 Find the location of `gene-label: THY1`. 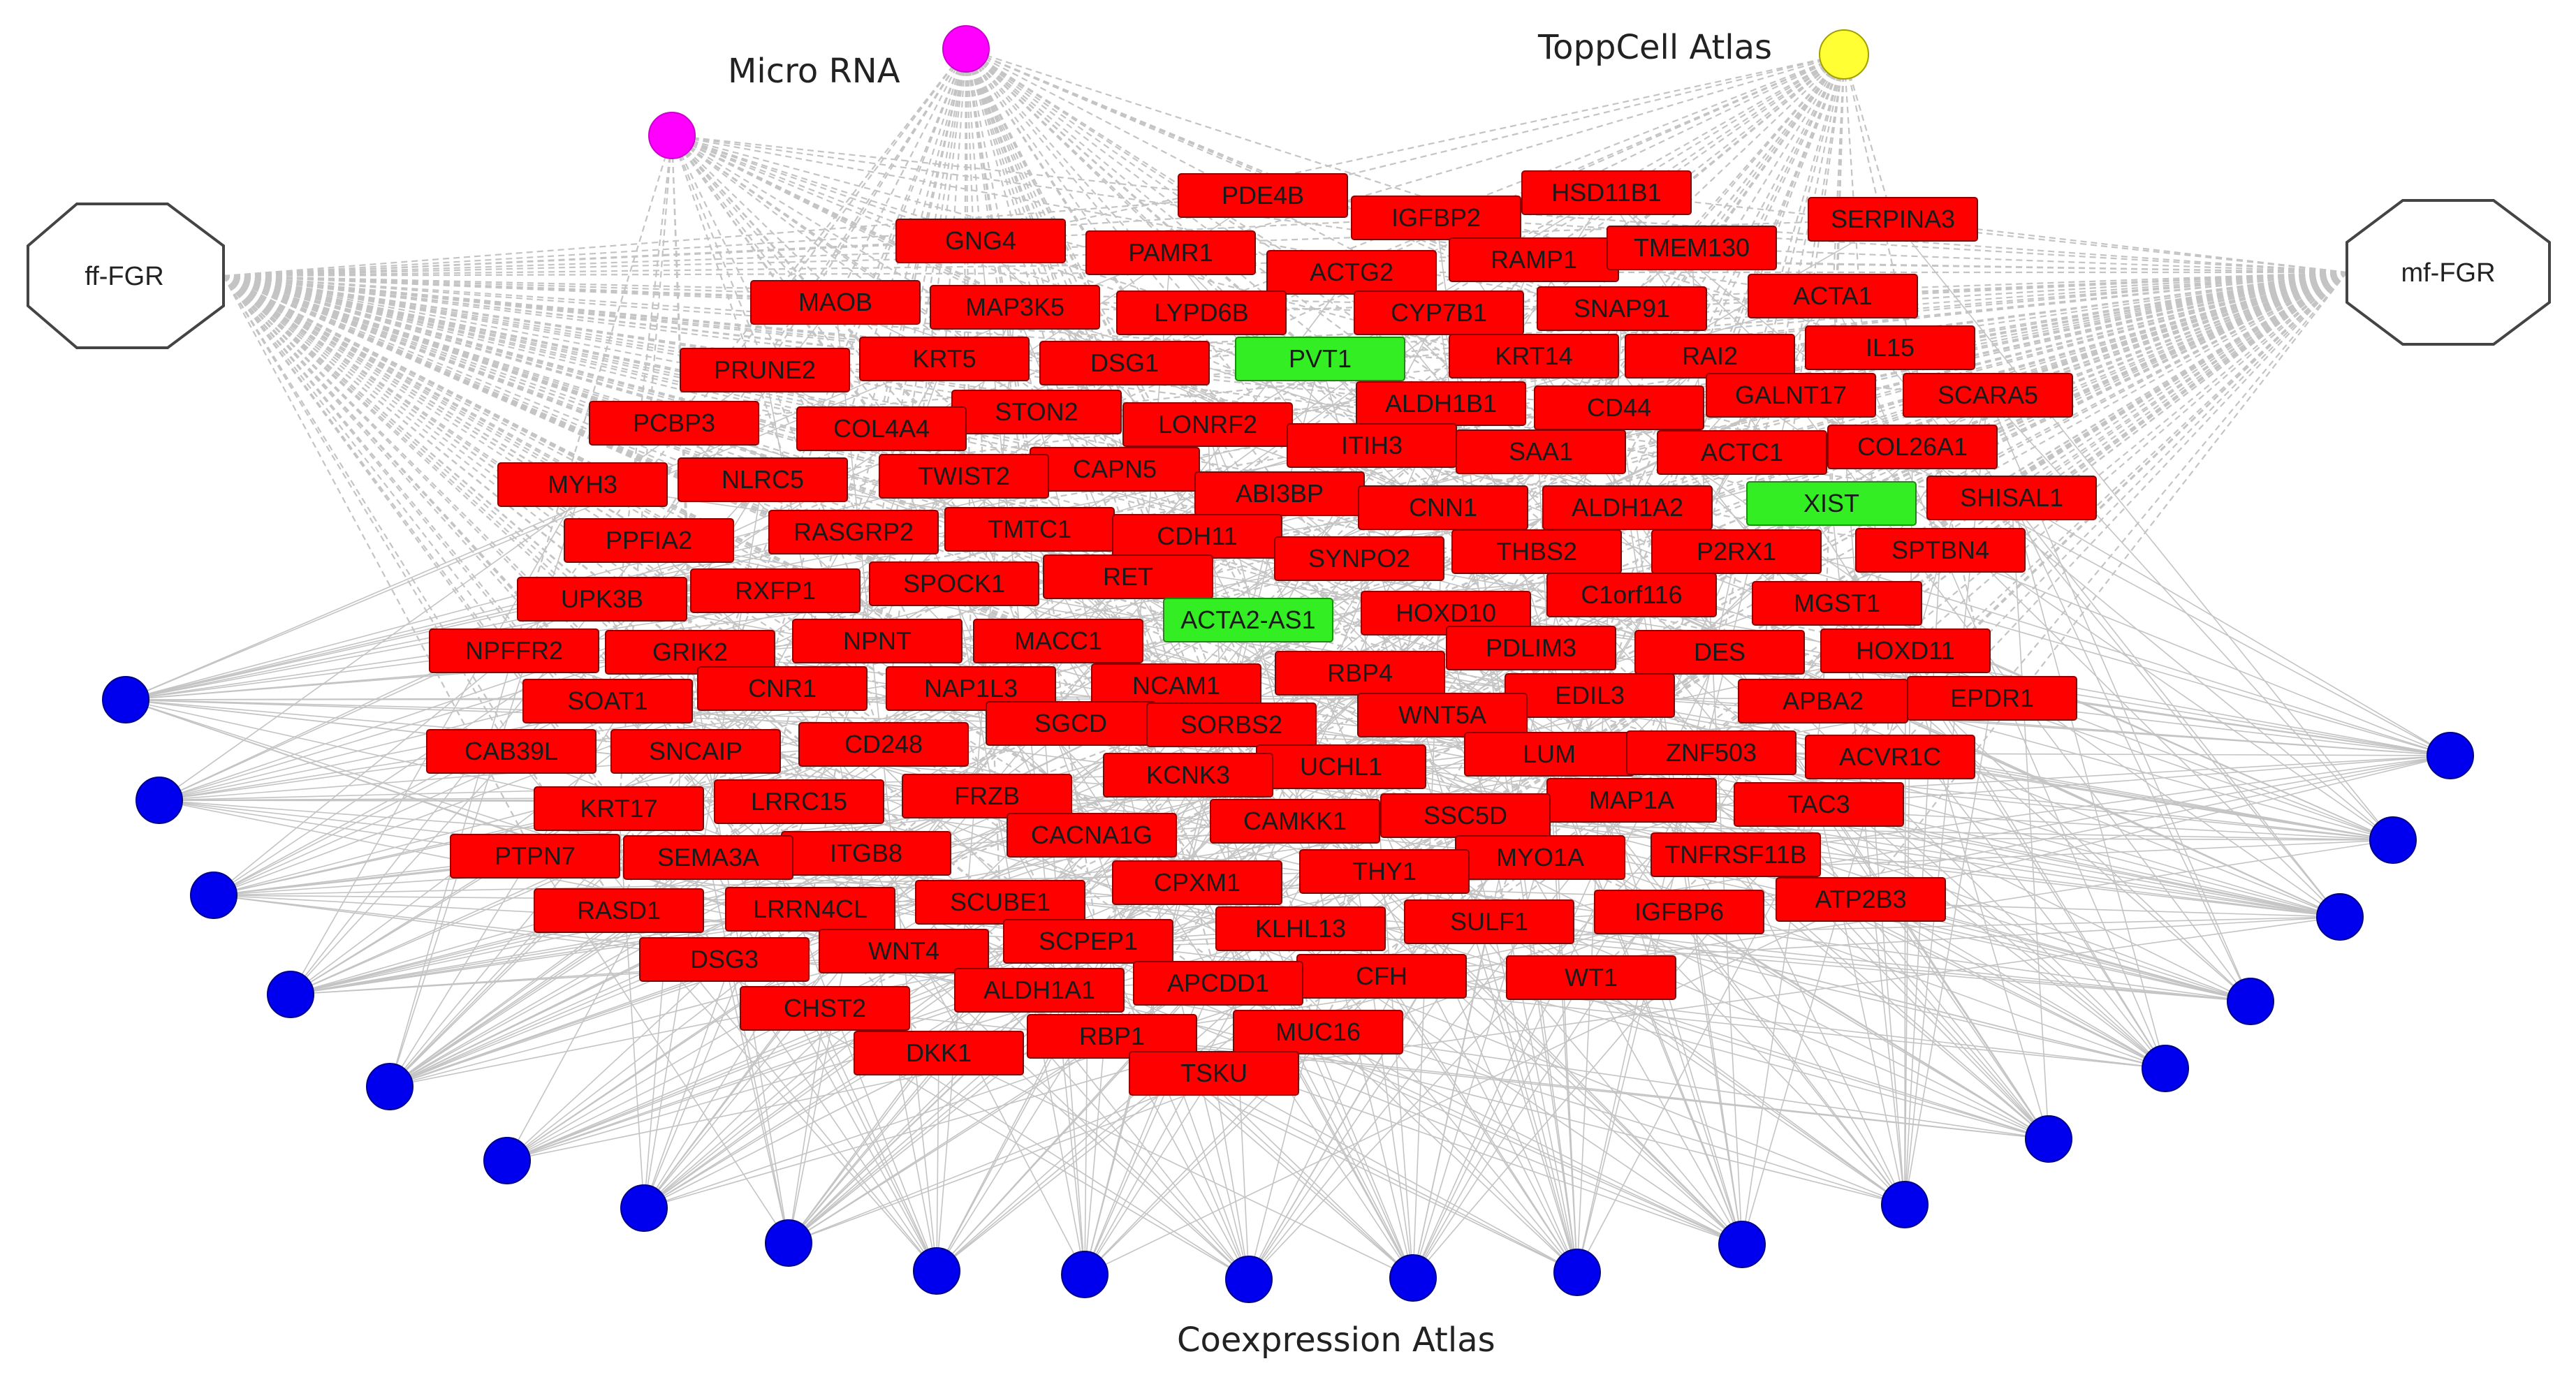

gene-label: THY1 is located at coordinates (1384, 871).